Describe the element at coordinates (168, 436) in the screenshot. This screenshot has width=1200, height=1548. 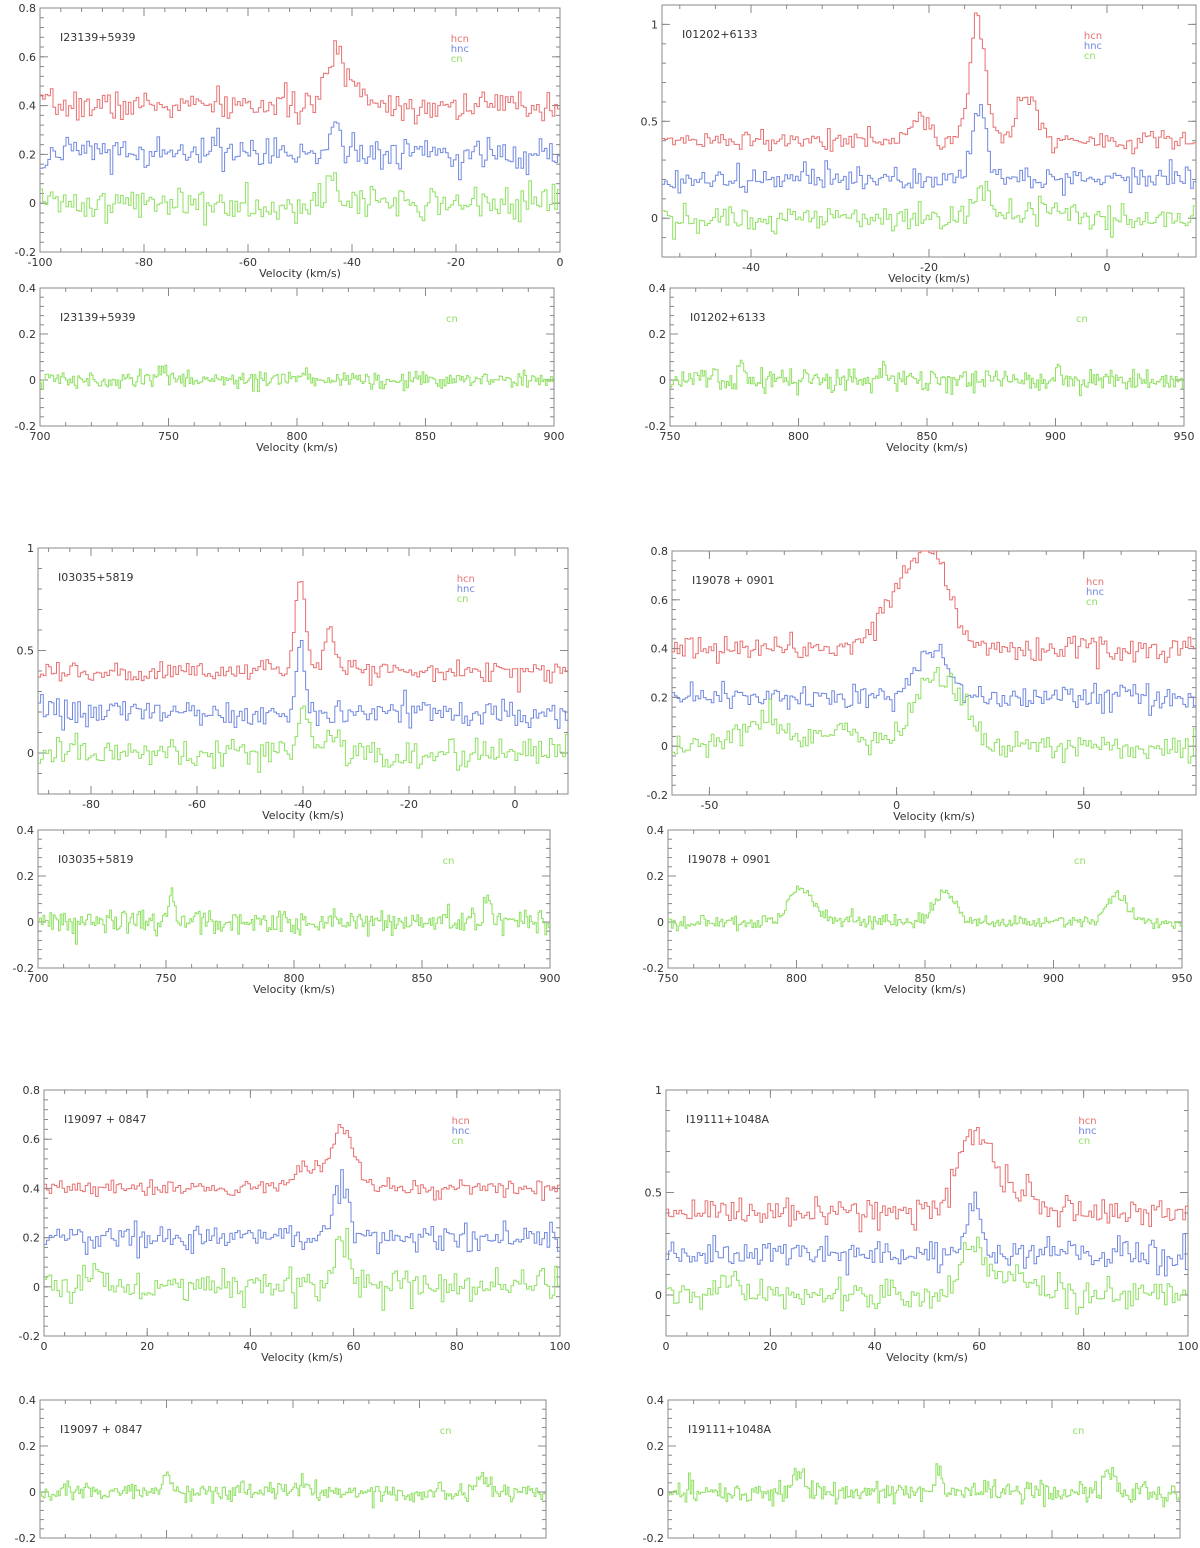
I see `x-tick-label: 750` at that location.